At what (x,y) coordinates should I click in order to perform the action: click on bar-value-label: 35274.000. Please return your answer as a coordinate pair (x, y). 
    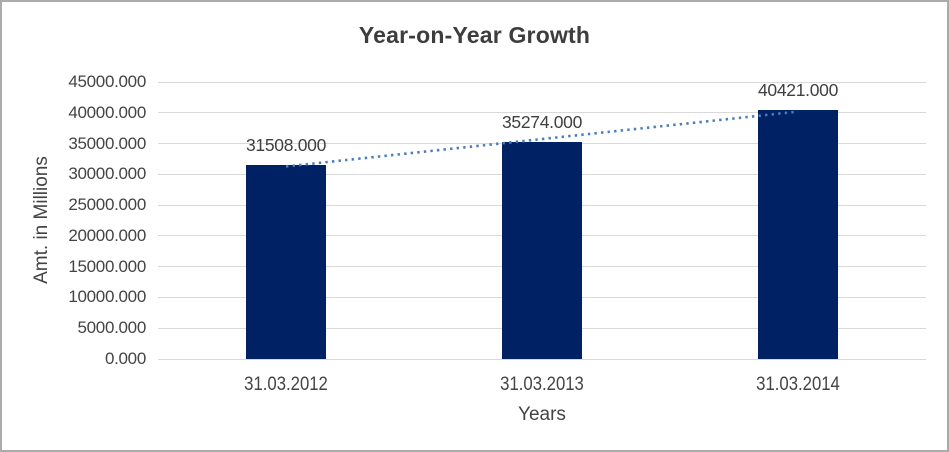
    Looking at the image, I should click on (542, 121).